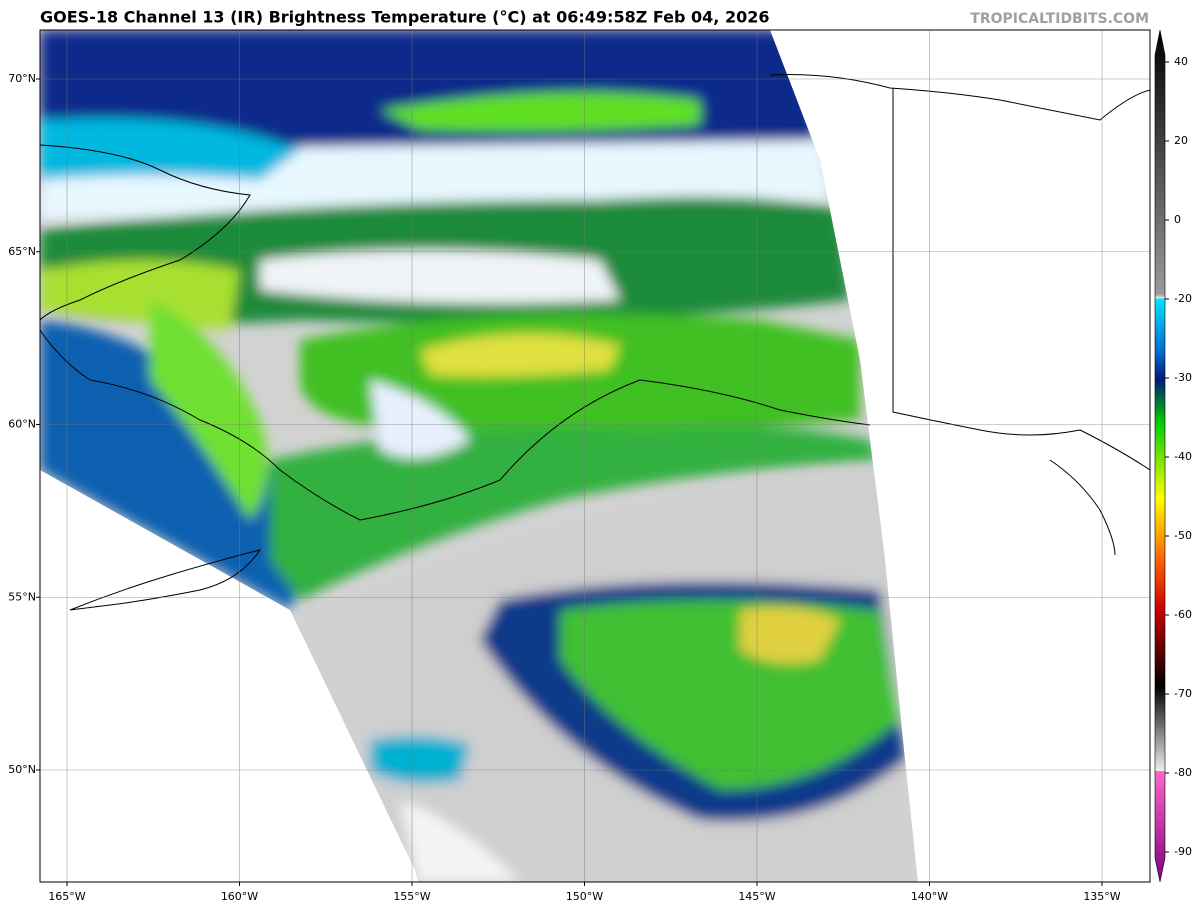 The height and width of the screenshot is (906, 1200). What do you see at coordinates (1181, 140) in the screenshot?
I see `colorbar-tick-label: 20` at bounding box center [1181, 140].